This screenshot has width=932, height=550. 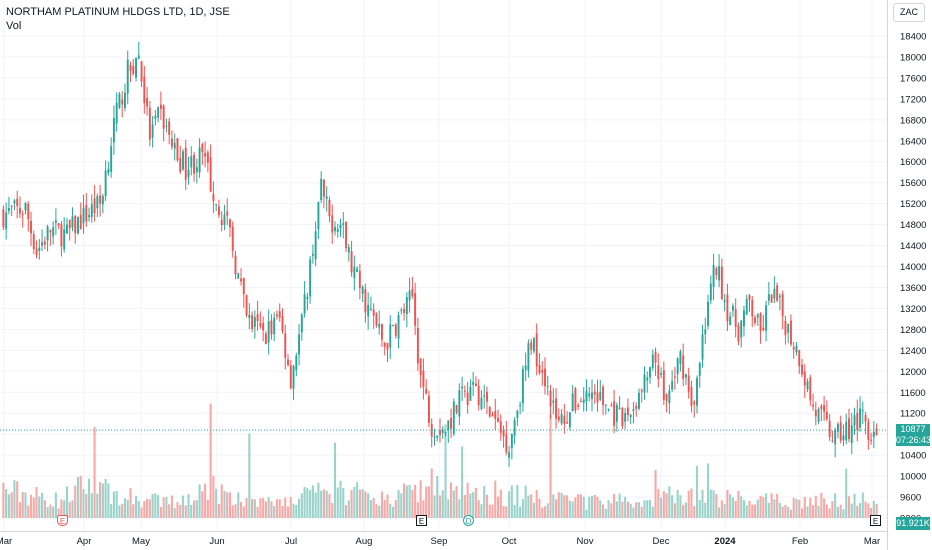 I want to click on price-tick-label: 14400, so click(x=913, y=246).